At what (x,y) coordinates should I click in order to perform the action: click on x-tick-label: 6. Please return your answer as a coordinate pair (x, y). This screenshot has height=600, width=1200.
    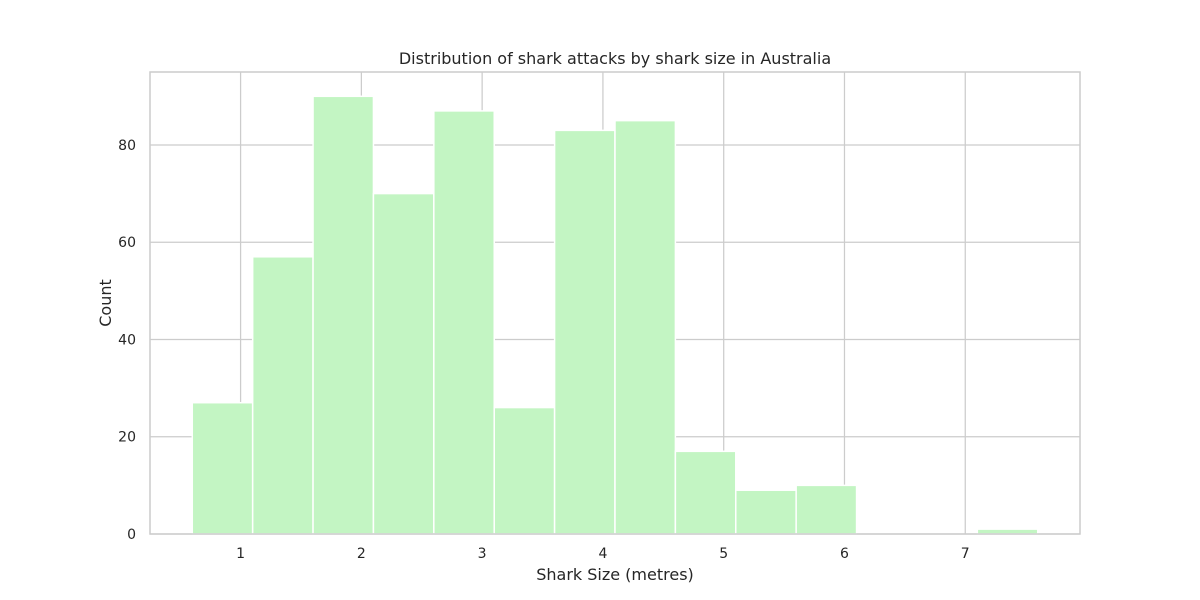
    Looking at the image, I should click on (844, 554).